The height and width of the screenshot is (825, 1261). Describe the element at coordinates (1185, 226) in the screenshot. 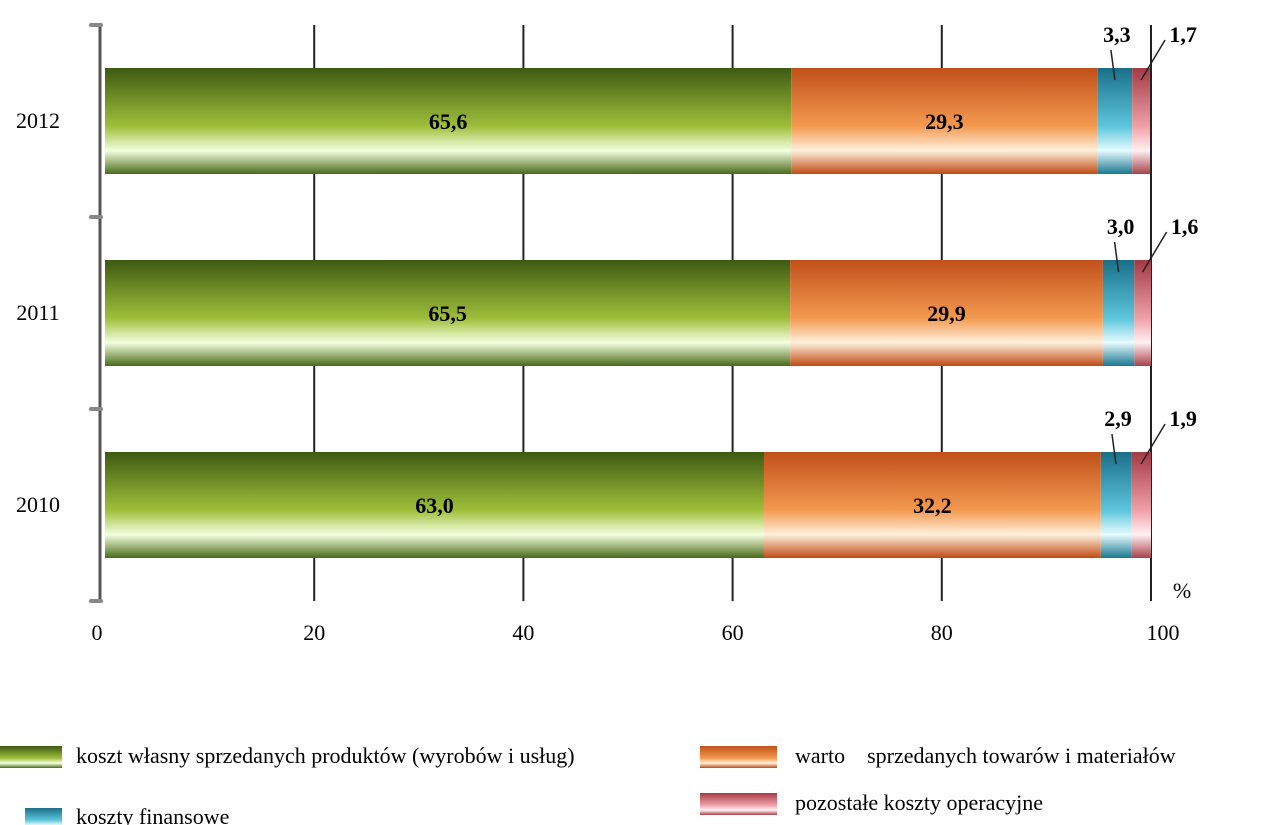

I see `data-label: 1,6` at that location.